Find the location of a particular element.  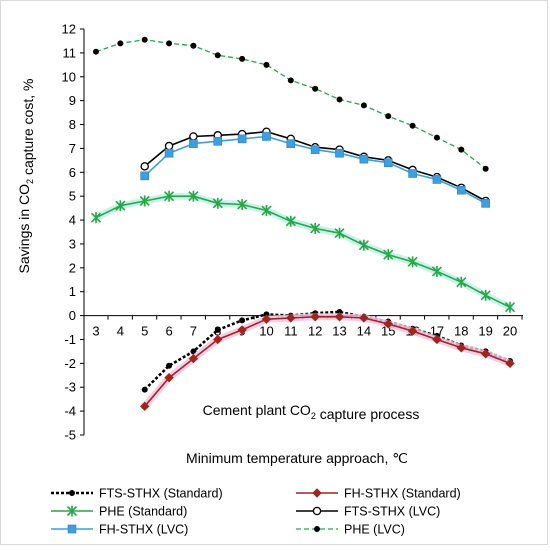

legend-item: PHE (LVC) is located at coordinates (350, 530).